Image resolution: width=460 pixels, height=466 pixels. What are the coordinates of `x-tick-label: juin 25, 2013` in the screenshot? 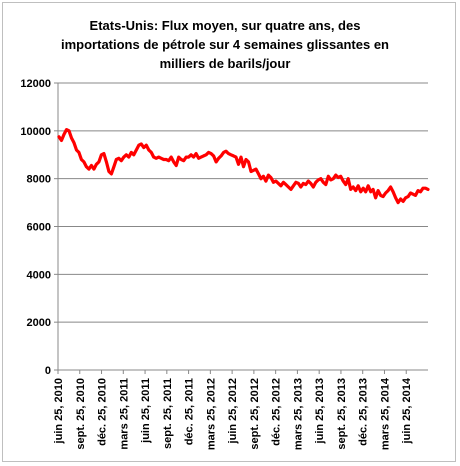 It's located at (320, 411).